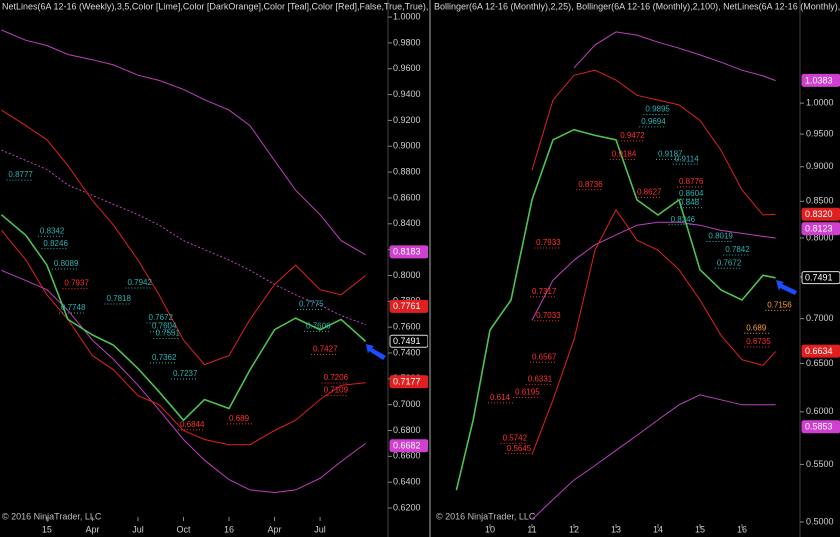 The width and height of the screenshot is (840, 537). What do you see at coordinates (52, 230) in the screenshot?
I see `level-label: 0.8342` at bounding box center [52, 230].